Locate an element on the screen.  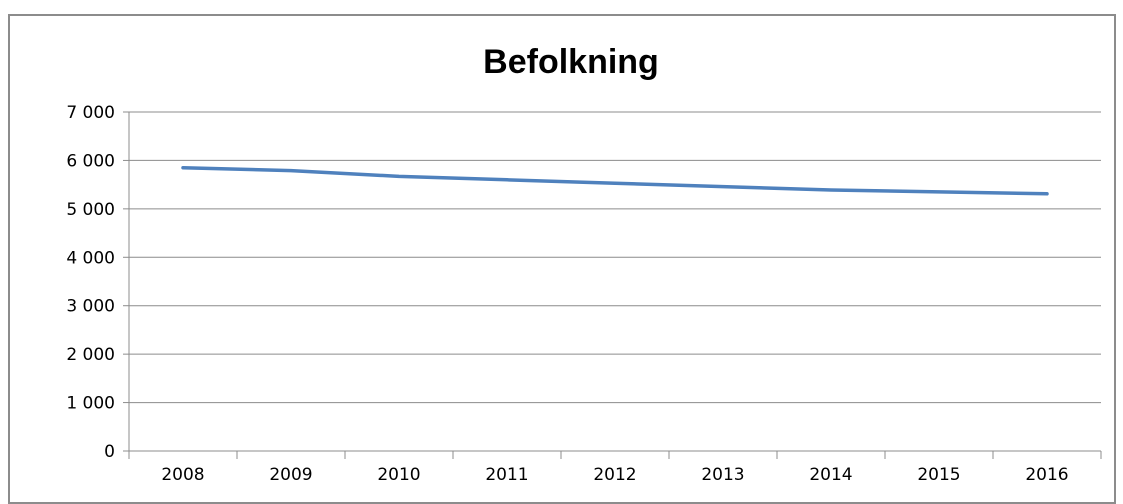
x-tick-label: 2008 is located at coordinates (182, 475).